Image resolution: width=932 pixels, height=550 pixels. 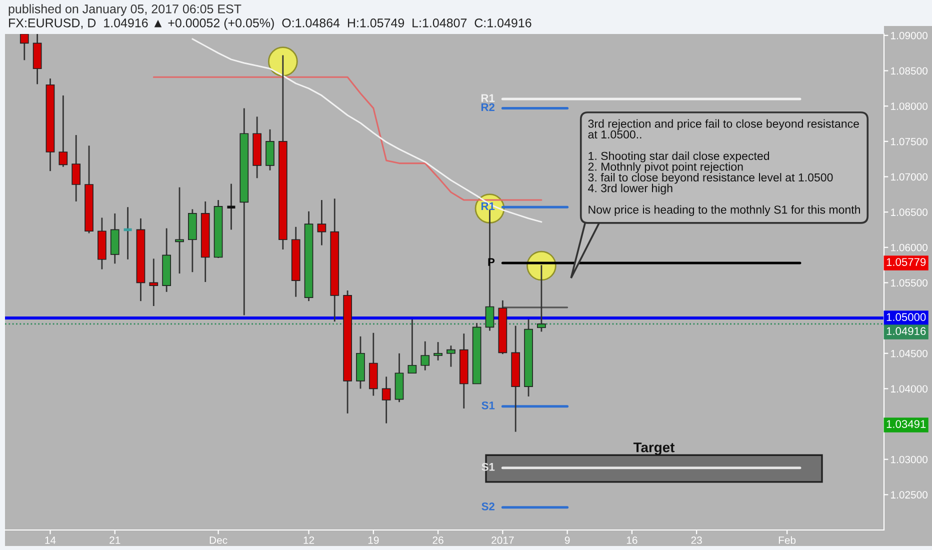 What do you see at coordinates (909, 36) in the screenshot?
I see `y-tick-label: 1.09000` at bounding box center [909, 36].